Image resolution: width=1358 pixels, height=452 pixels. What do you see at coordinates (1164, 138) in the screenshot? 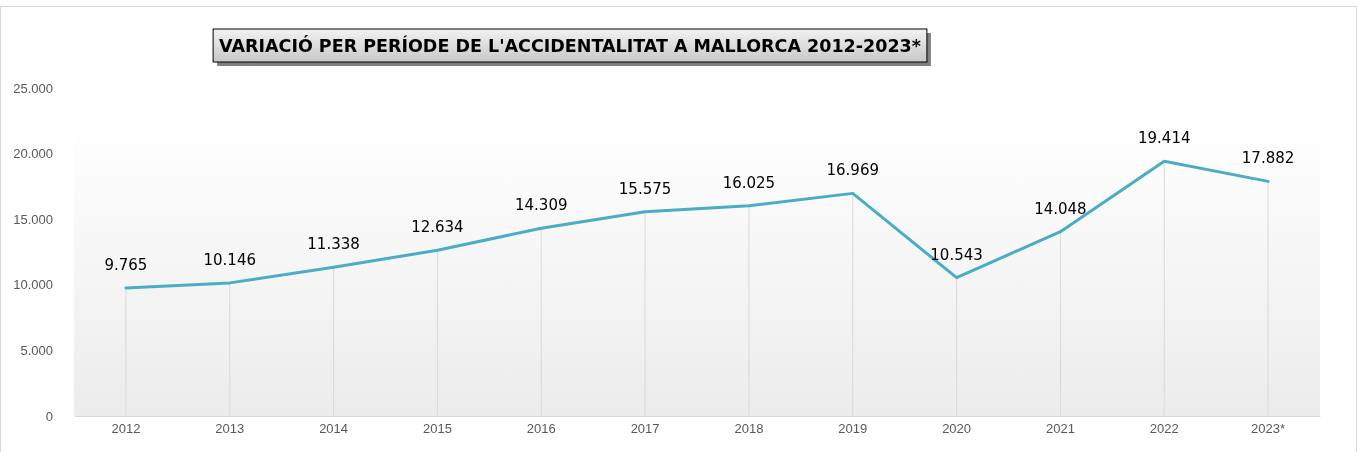
I see `data-label: 19.414` at bounding box center [1164, 138].